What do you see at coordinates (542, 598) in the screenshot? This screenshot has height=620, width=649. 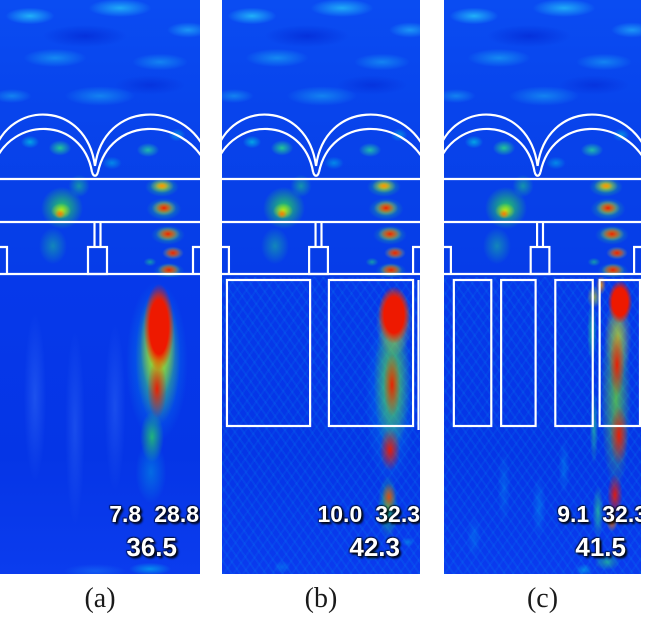 I see `panel-caption-c: (c)` at bounding box center [542, 598].